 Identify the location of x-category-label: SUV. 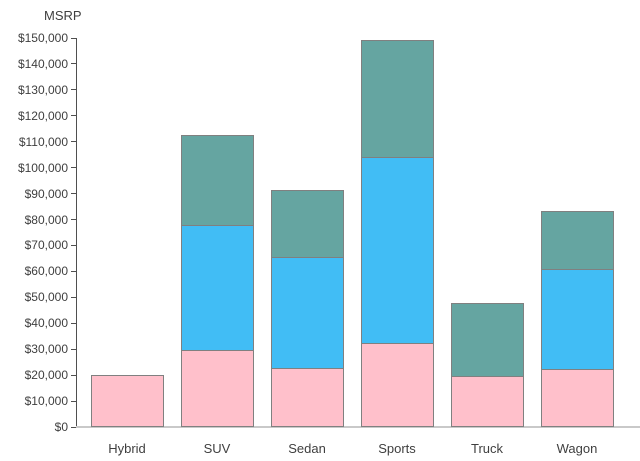
(217, 448).